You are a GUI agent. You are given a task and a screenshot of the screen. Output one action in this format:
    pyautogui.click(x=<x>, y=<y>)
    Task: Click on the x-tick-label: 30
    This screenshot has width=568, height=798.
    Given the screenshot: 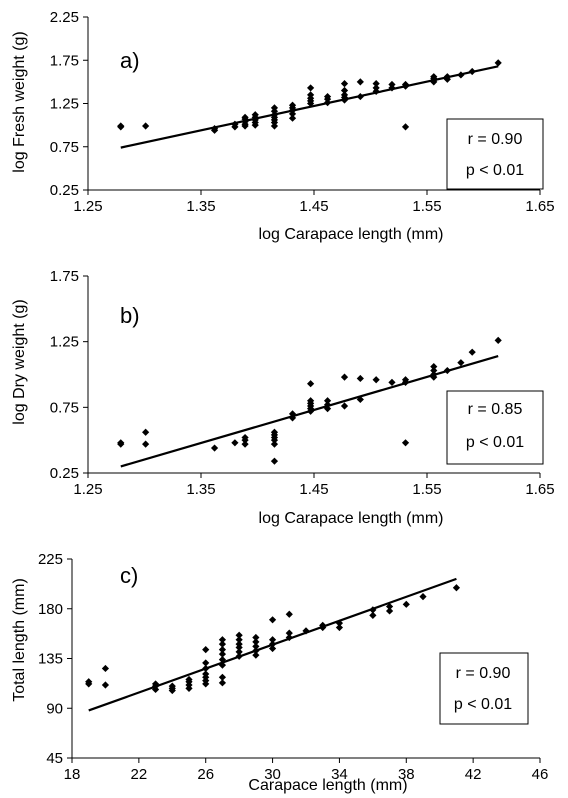 What is the action you would take?
    pyautogui.click(x=272, y=774)
    